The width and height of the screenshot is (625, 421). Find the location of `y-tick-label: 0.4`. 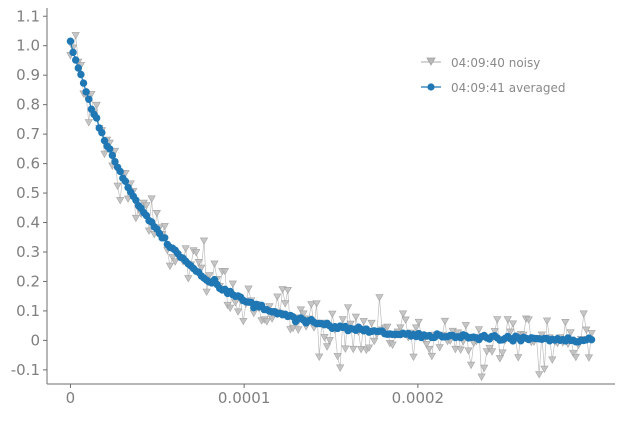

y-tick-label: 0.4 is located at coordinates (28, 223).